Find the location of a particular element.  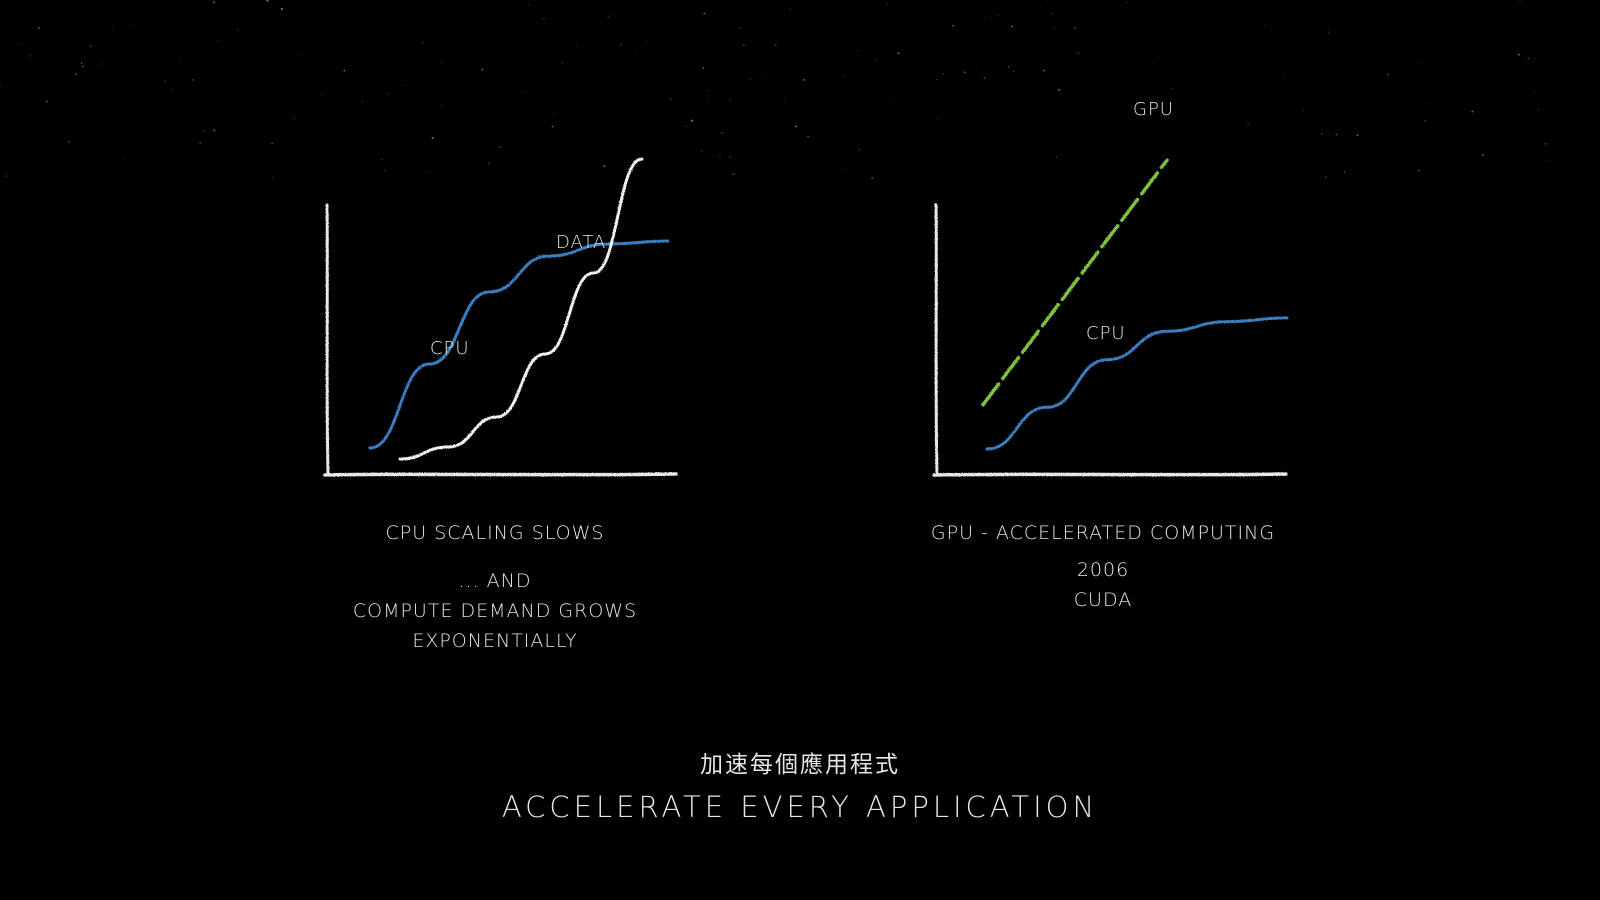

left-cpu-curve is located at coordinates (519, 344).